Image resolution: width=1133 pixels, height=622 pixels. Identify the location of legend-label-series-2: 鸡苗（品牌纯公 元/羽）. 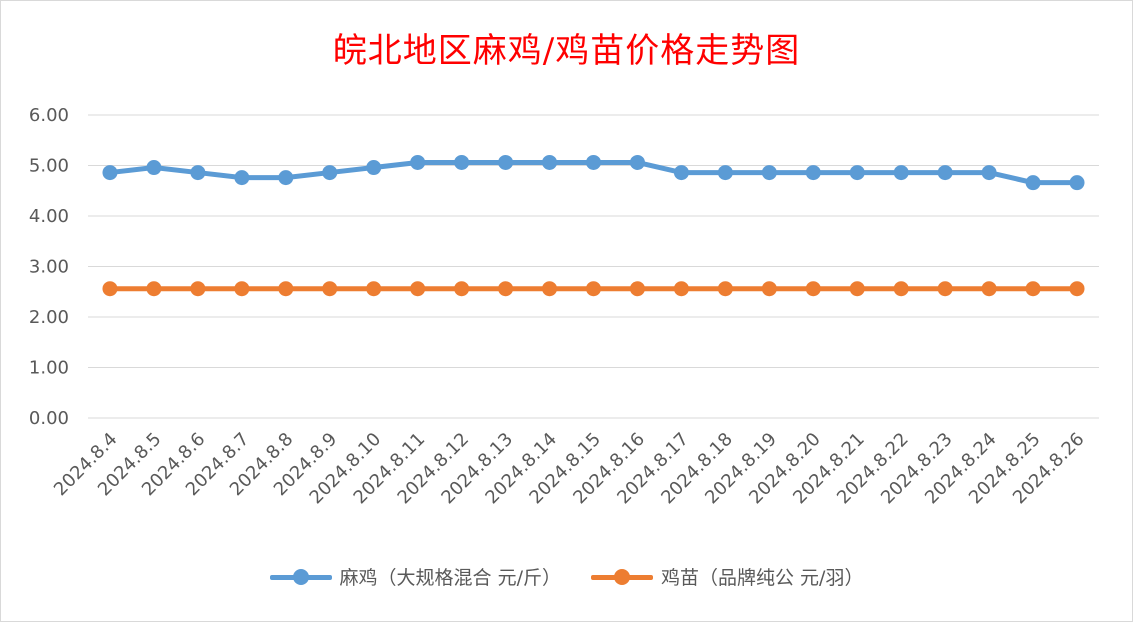
(762, 578).